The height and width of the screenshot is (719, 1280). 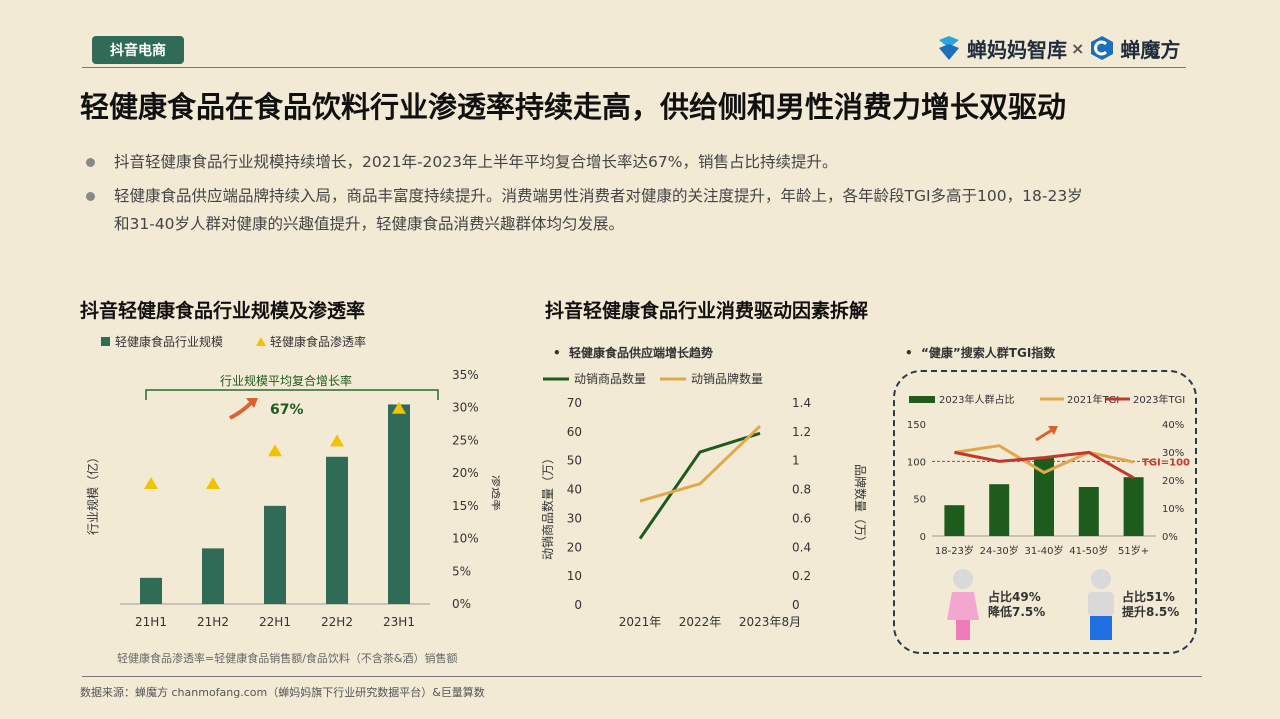 What do you see at coordinates (700, 622) in the screenshot?
I see `x-tick-label: 2022年` at bounding box center [700, 622].